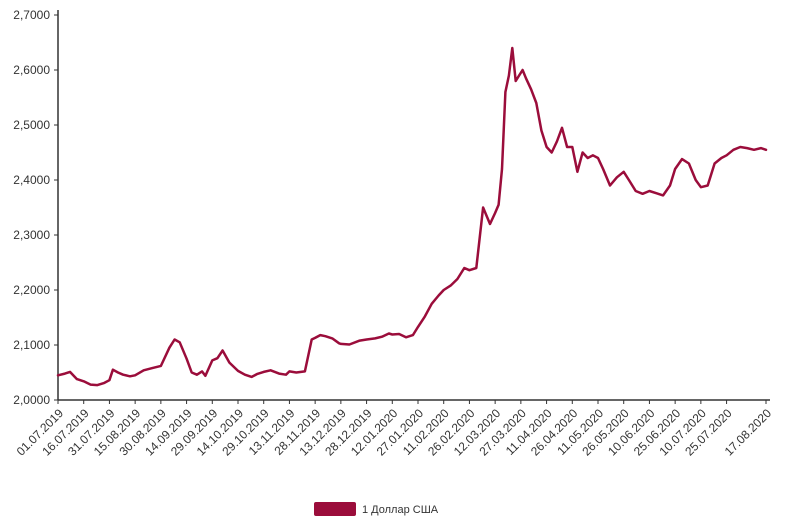 The height and width of the screenshot is (526, 808). I want to click on y-tick-label: 2,6000, so click(31, 70).